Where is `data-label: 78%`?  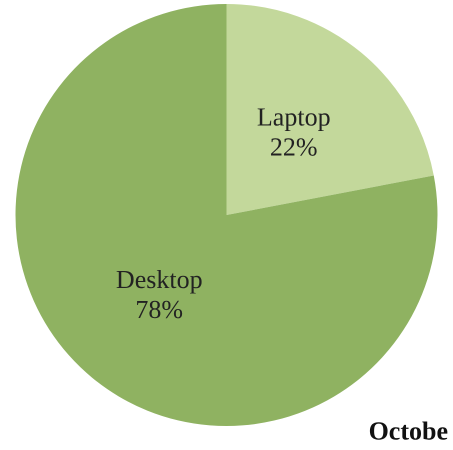
data-label: 78% is located at coordinates (159, 309).